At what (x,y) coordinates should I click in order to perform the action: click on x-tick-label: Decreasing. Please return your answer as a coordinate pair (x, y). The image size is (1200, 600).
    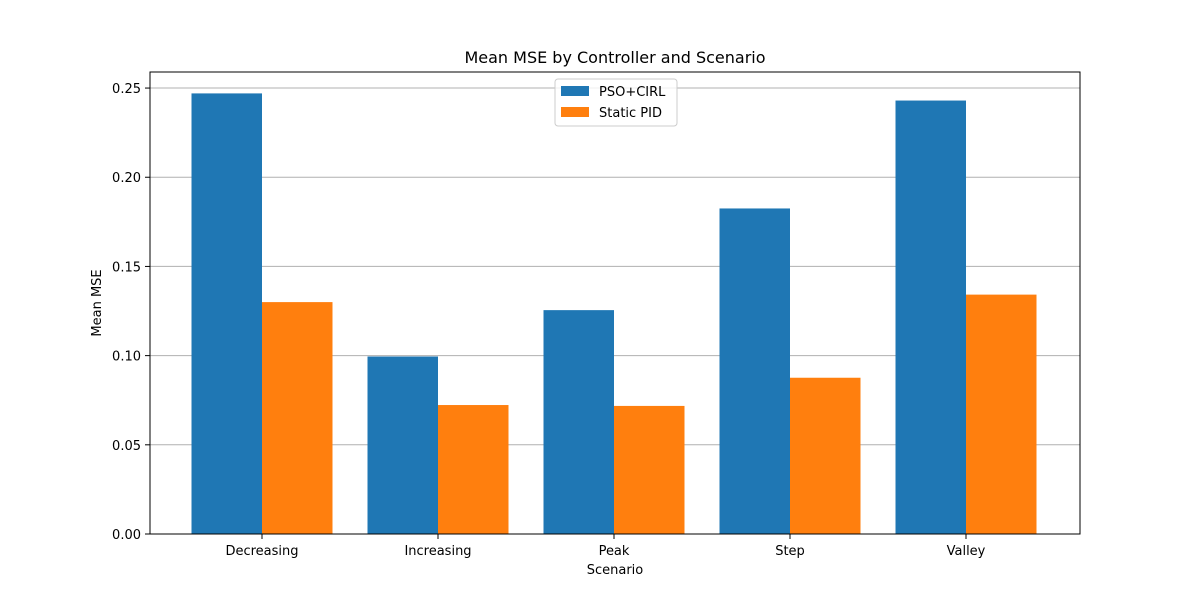
    Looking at the image, I should click on (261, 551).